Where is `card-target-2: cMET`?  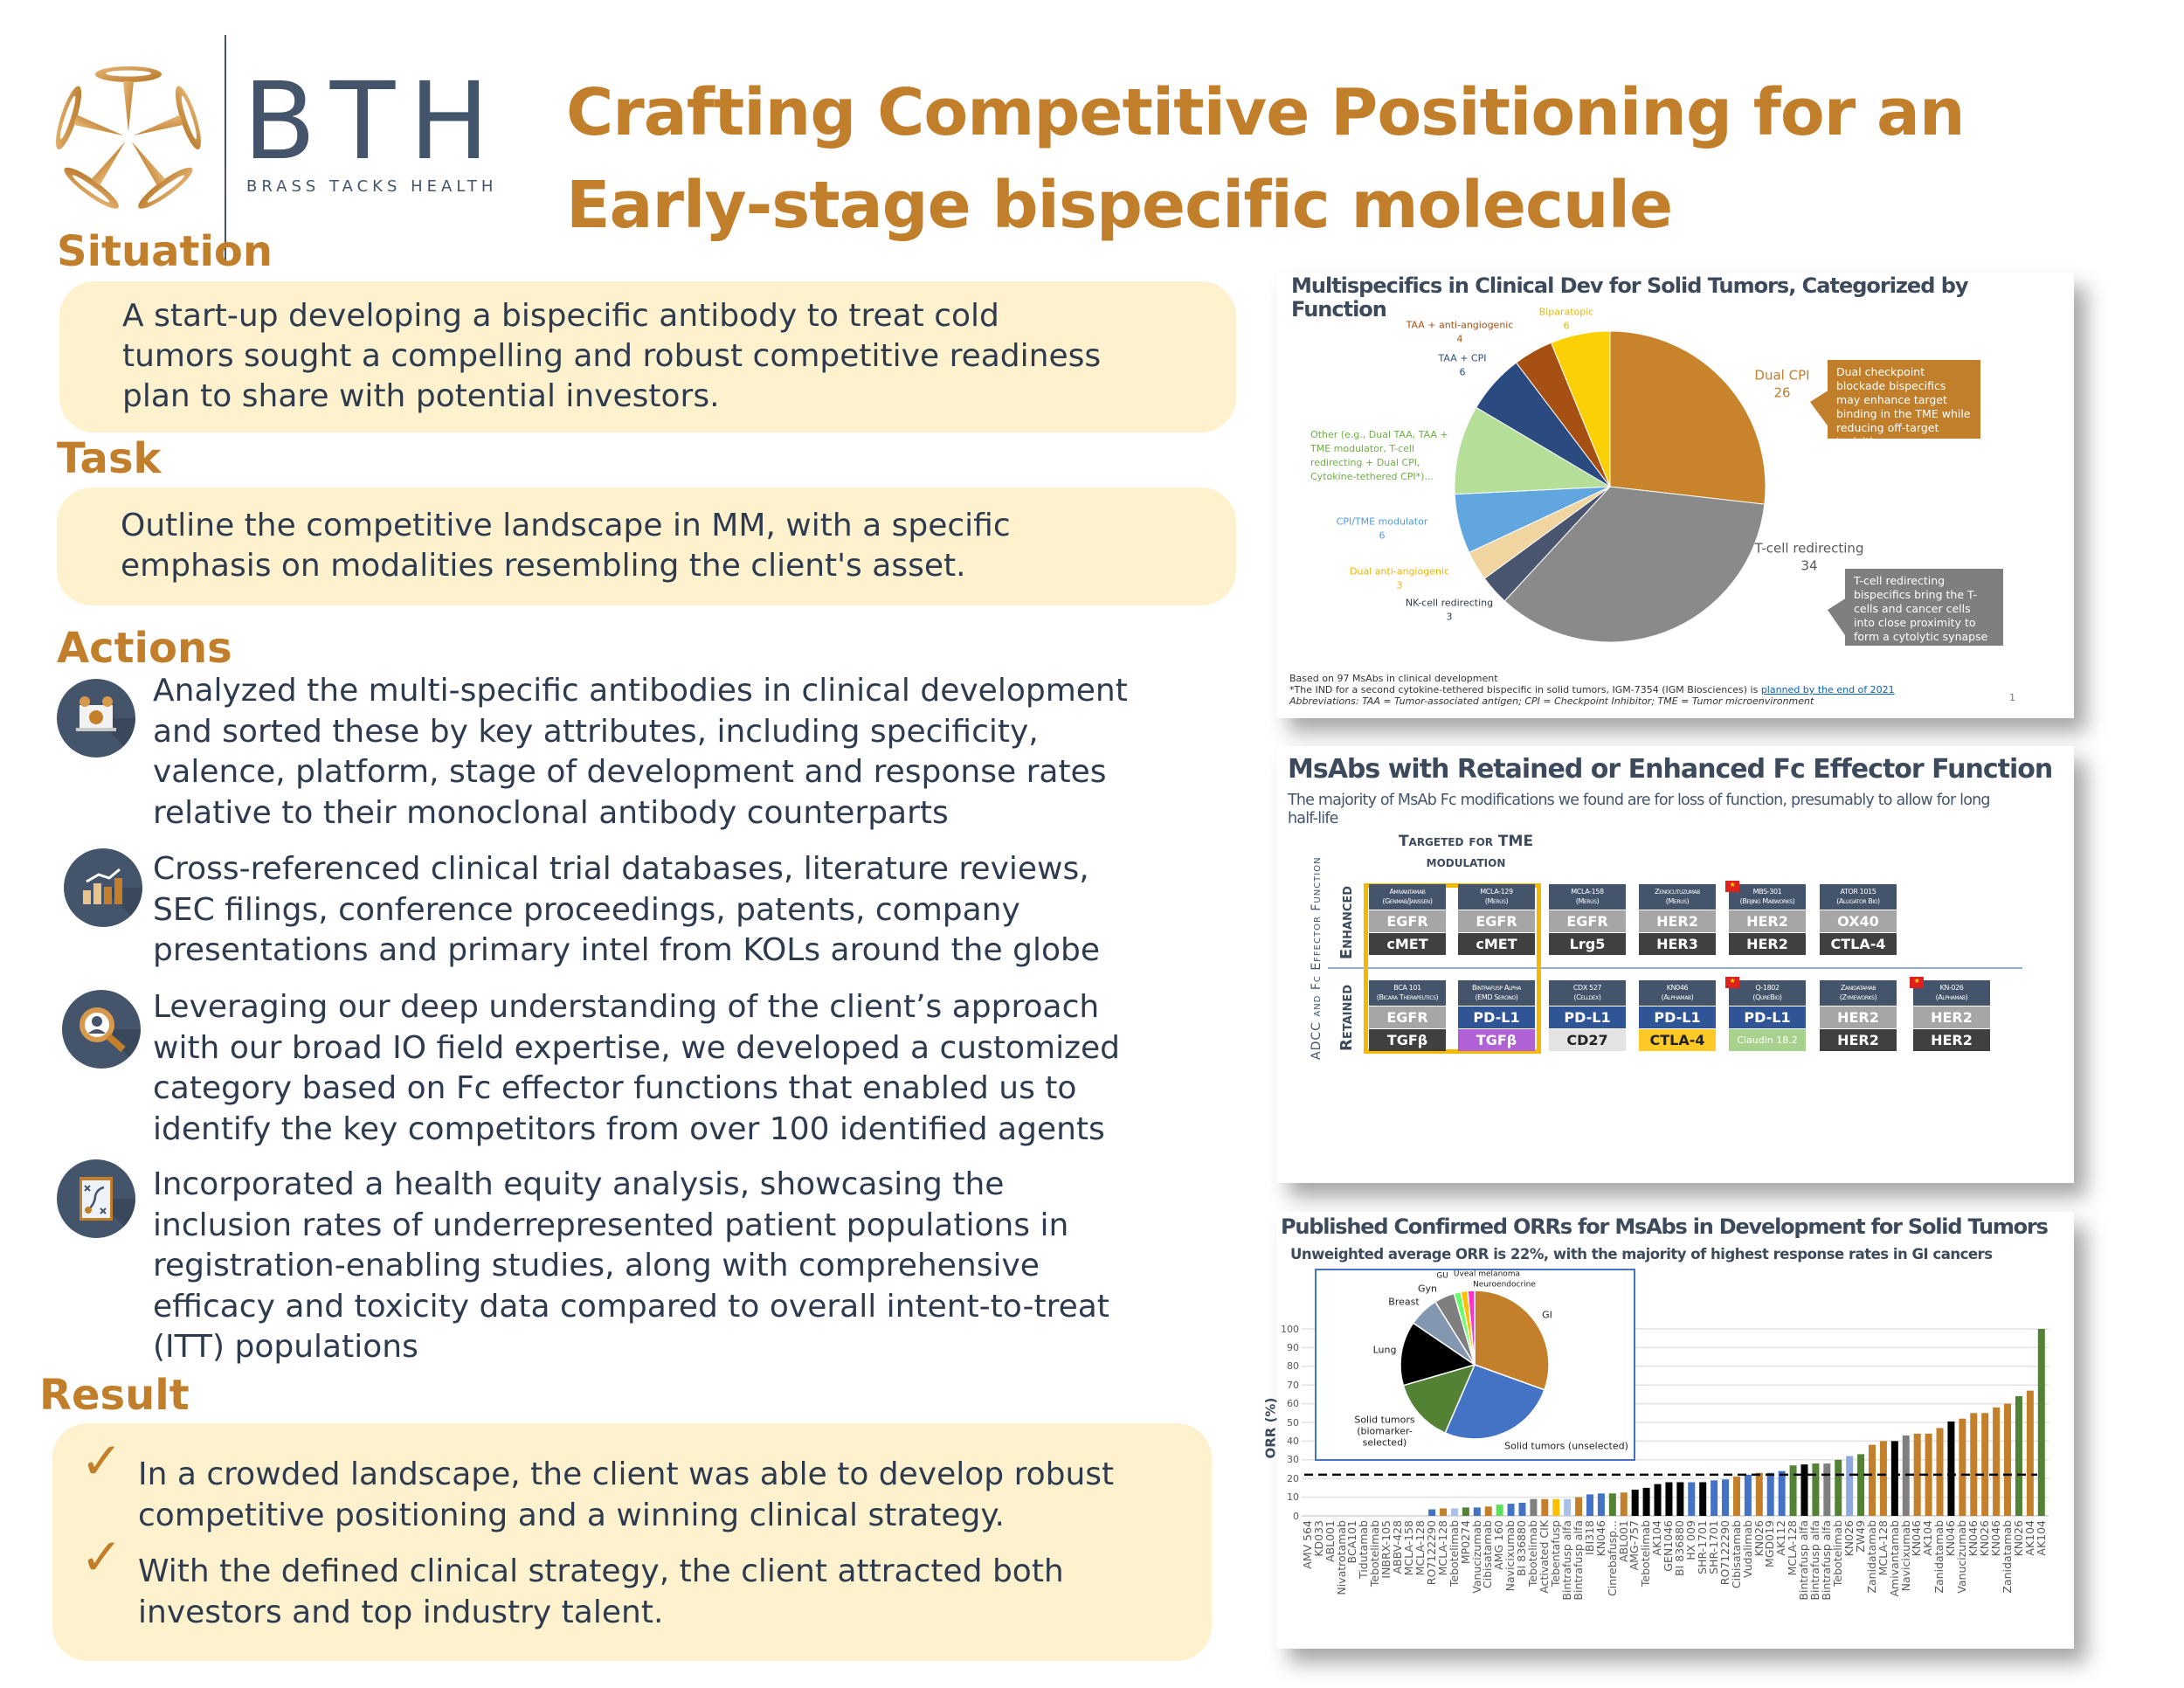
card-target-2: cMET is located at coordinates (1407, 943).